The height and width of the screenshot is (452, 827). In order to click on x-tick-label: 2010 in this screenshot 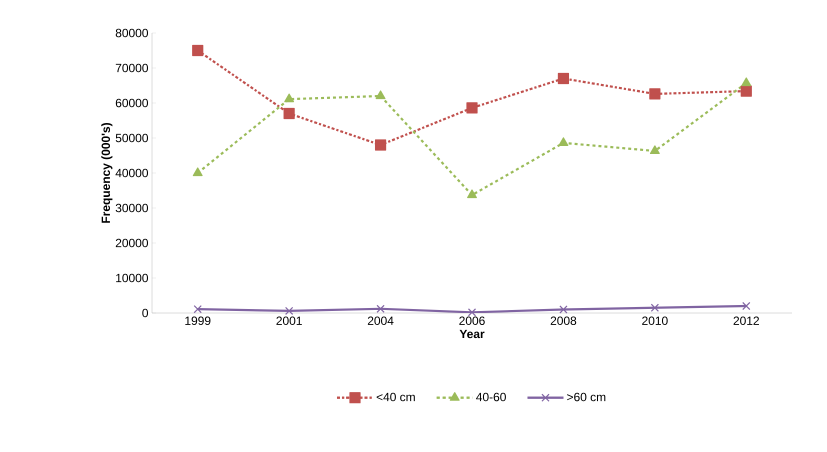, I will do `click(655, 320)`.